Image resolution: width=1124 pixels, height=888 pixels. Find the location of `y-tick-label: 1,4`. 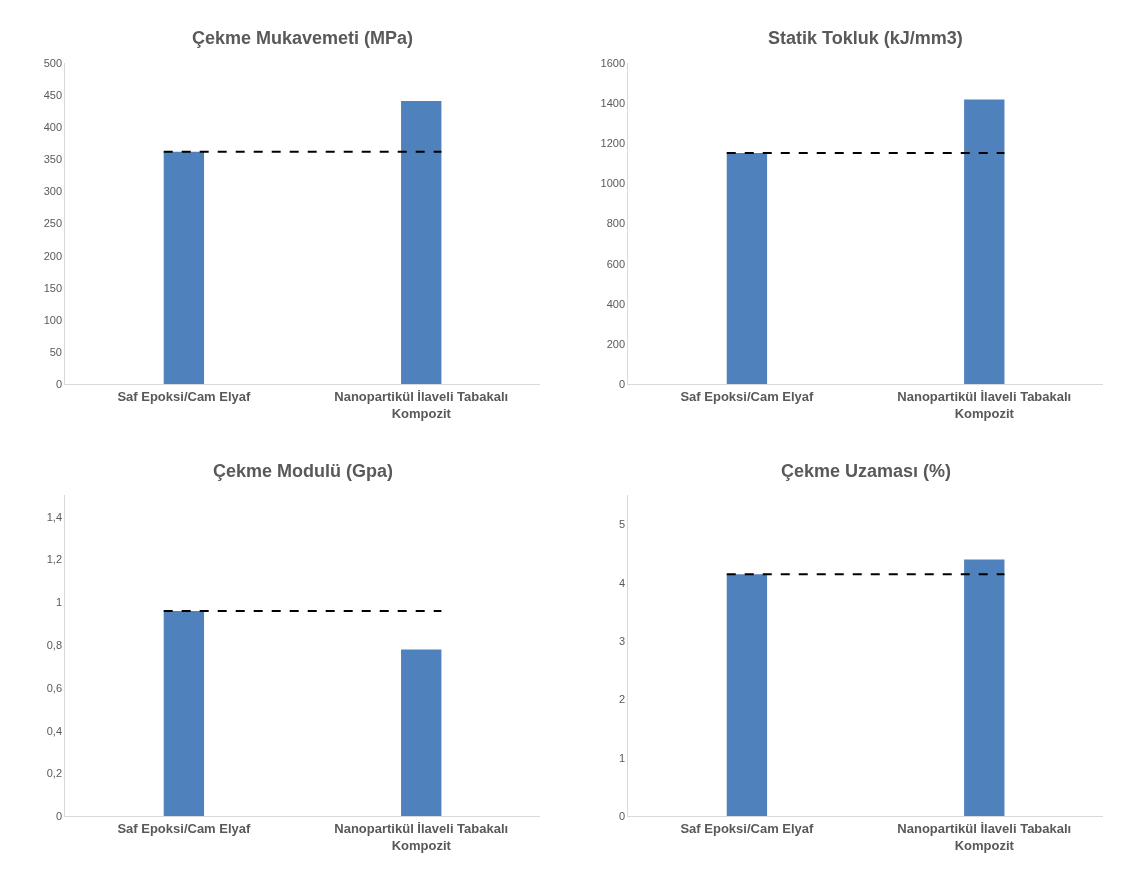

y-tick-label: 1,4 is located at coordinates (54, 516).